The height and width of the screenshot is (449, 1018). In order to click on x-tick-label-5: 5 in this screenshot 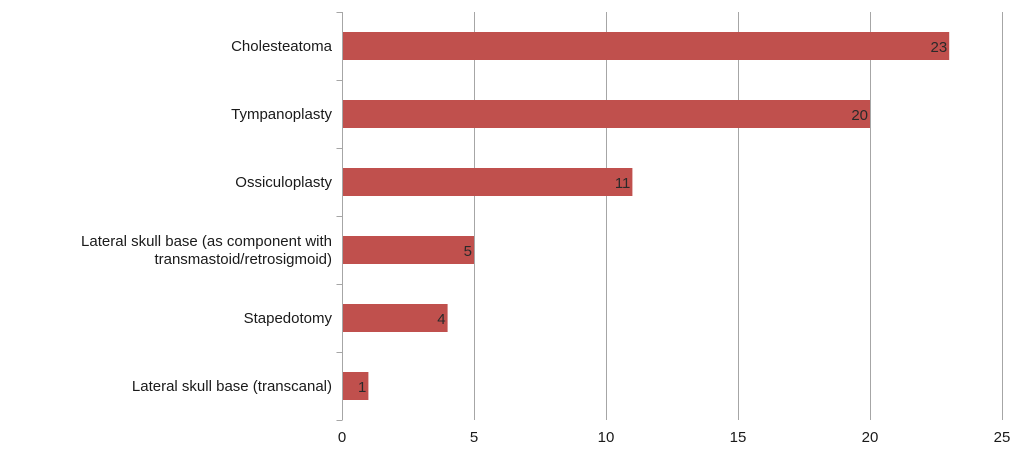, I will do `click(474, 437)`.